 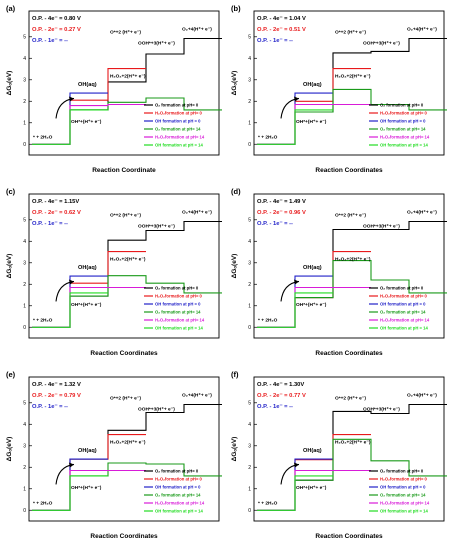 What do you see at coordinates (236, 8) in the screenshot?
I see `panel-label: (b)` at bounding box center [236, 8].